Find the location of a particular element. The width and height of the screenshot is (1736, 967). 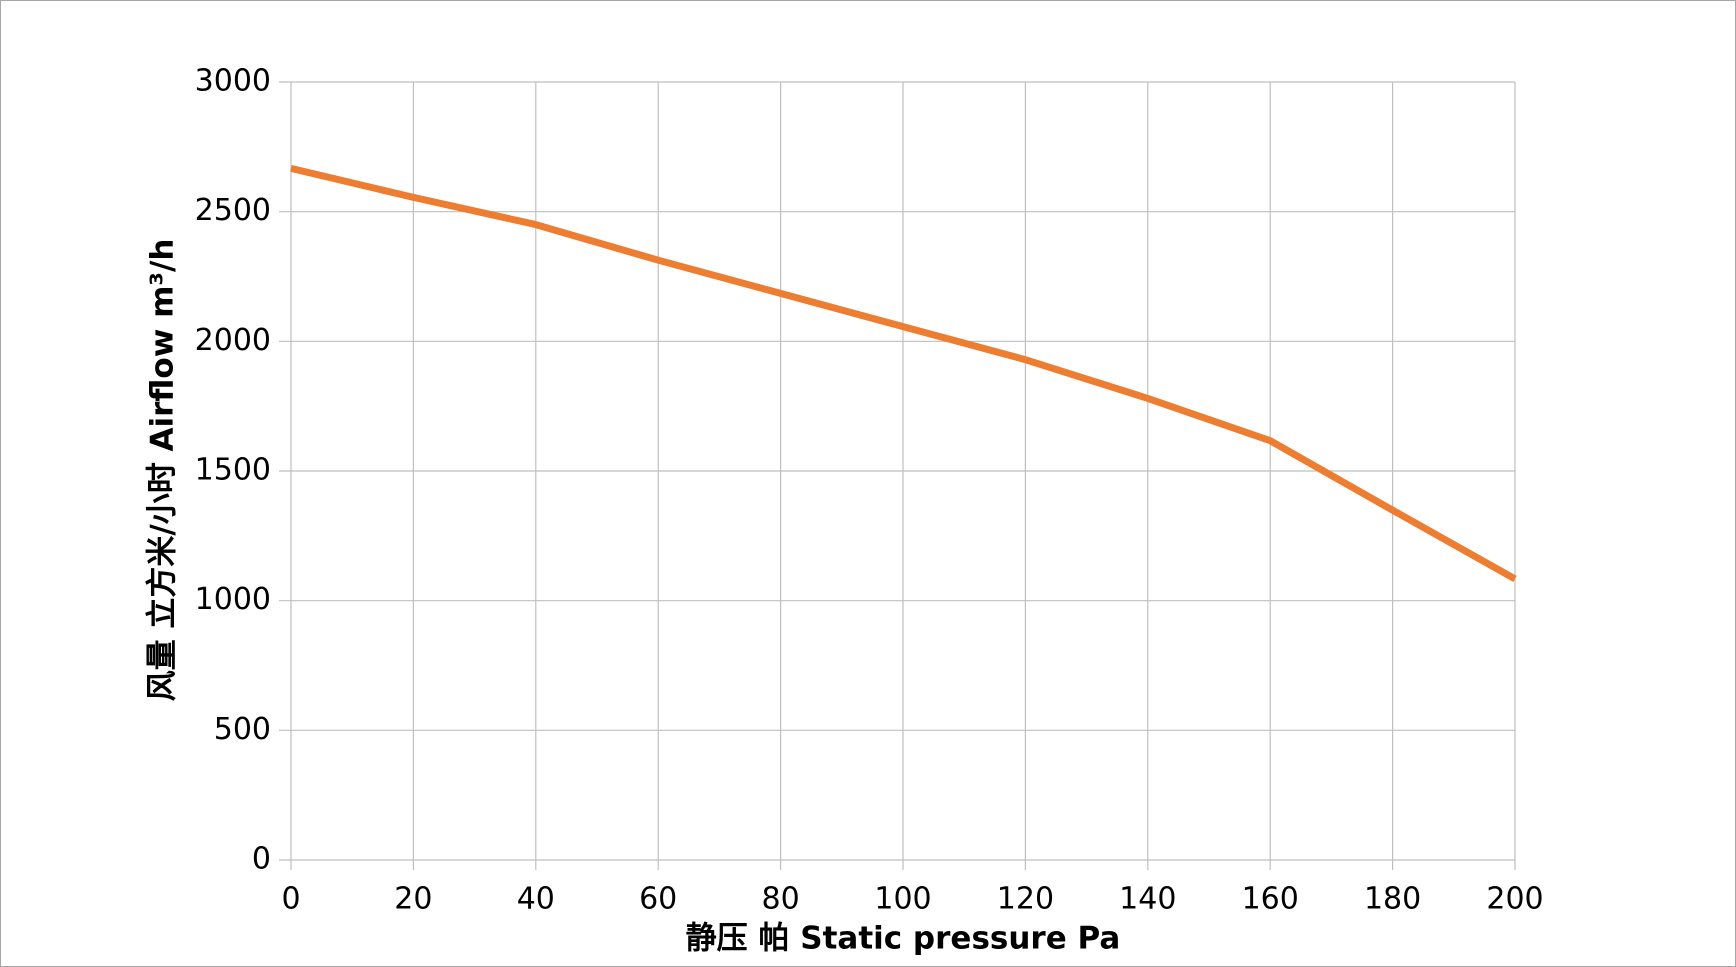

y-tick-label: 500 is located at coordinates (242, 729).